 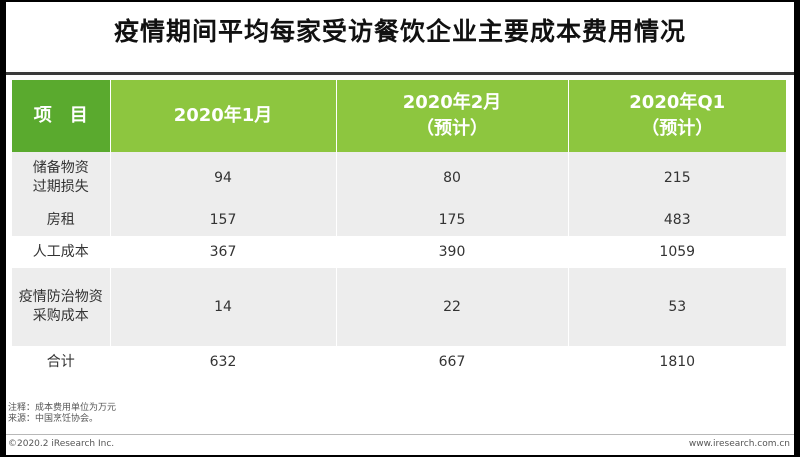 What do you see at coordinates (400, 434) in the screenshot?
I see `footer-divider` at bounding box center [400, 434].